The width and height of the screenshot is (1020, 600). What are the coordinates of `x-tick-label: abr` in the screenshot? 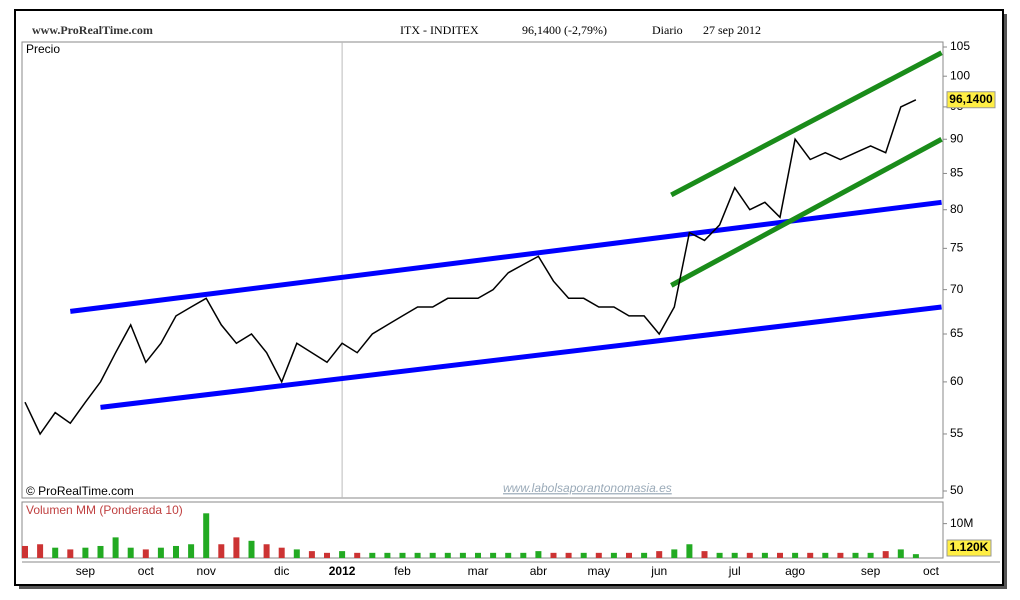 It's located at (538, 571).